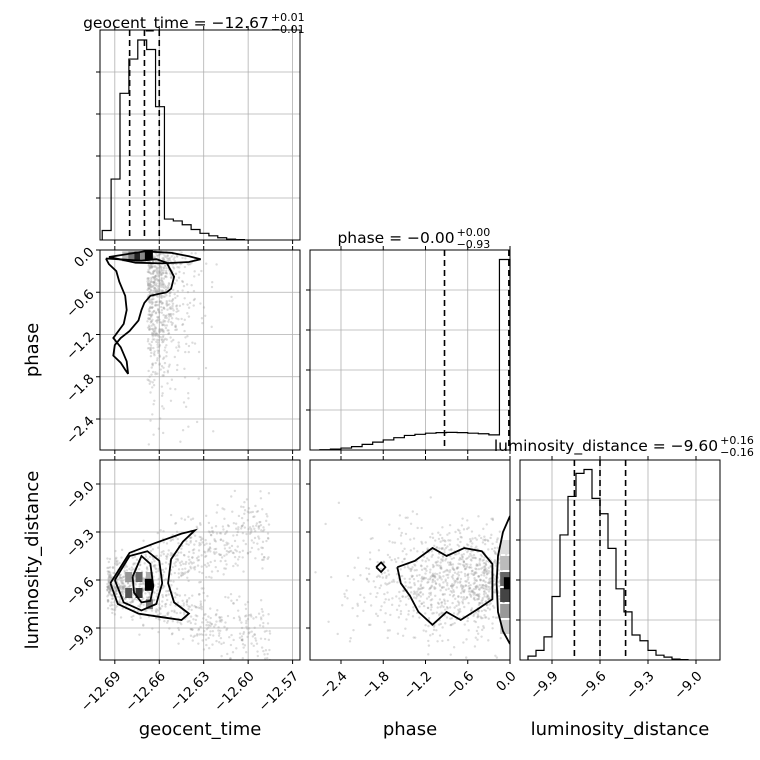 The height and width of the screenshot is (760, 760). What do you see at coordinates (176, 23) in the screenshot?
I see `title-text: geocent_time = −12.67` at bounding box center [176, 23].